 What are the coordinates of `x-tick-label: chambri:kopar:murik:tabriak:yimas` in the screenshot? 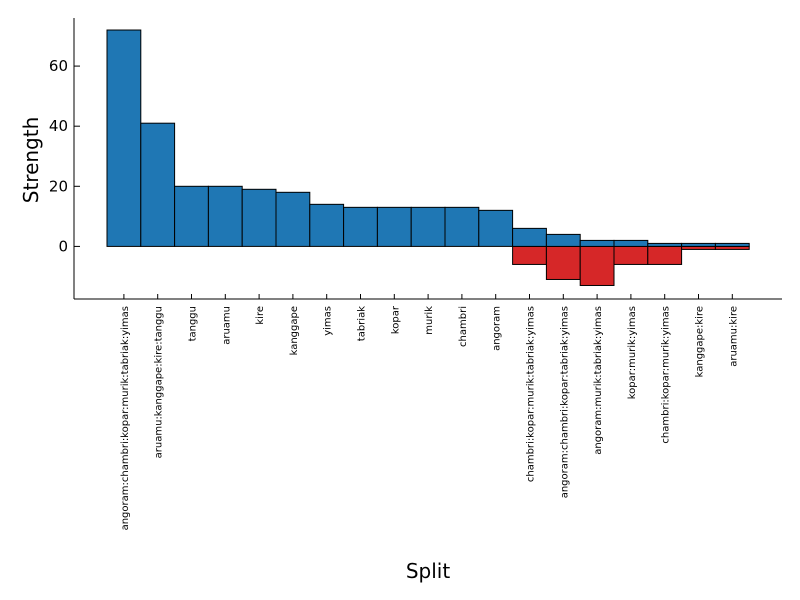 It's located at (531, 394).